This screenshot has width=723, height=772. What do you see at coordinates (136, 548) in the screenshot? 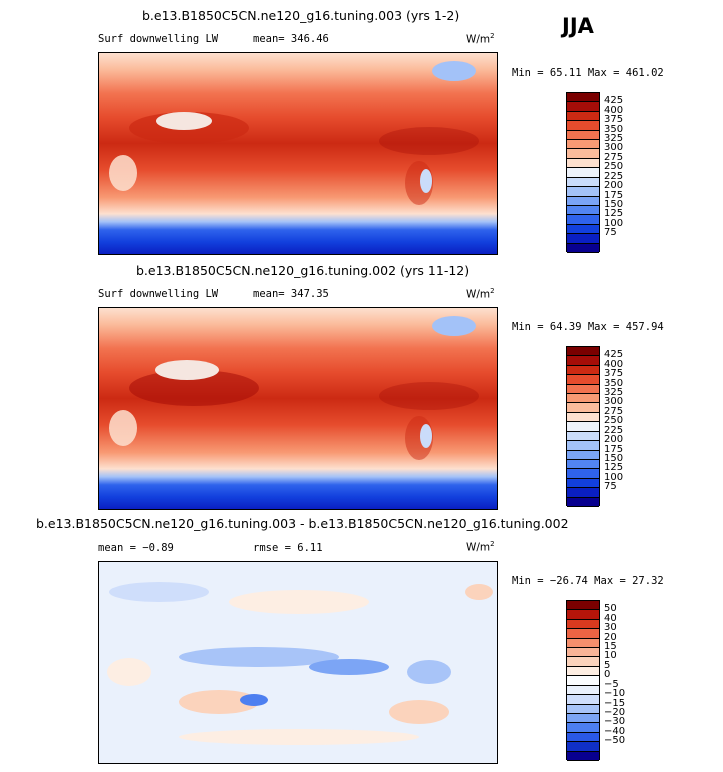
I see `panel3-mean: mean = −0.89` at bounding box center [136, 548].